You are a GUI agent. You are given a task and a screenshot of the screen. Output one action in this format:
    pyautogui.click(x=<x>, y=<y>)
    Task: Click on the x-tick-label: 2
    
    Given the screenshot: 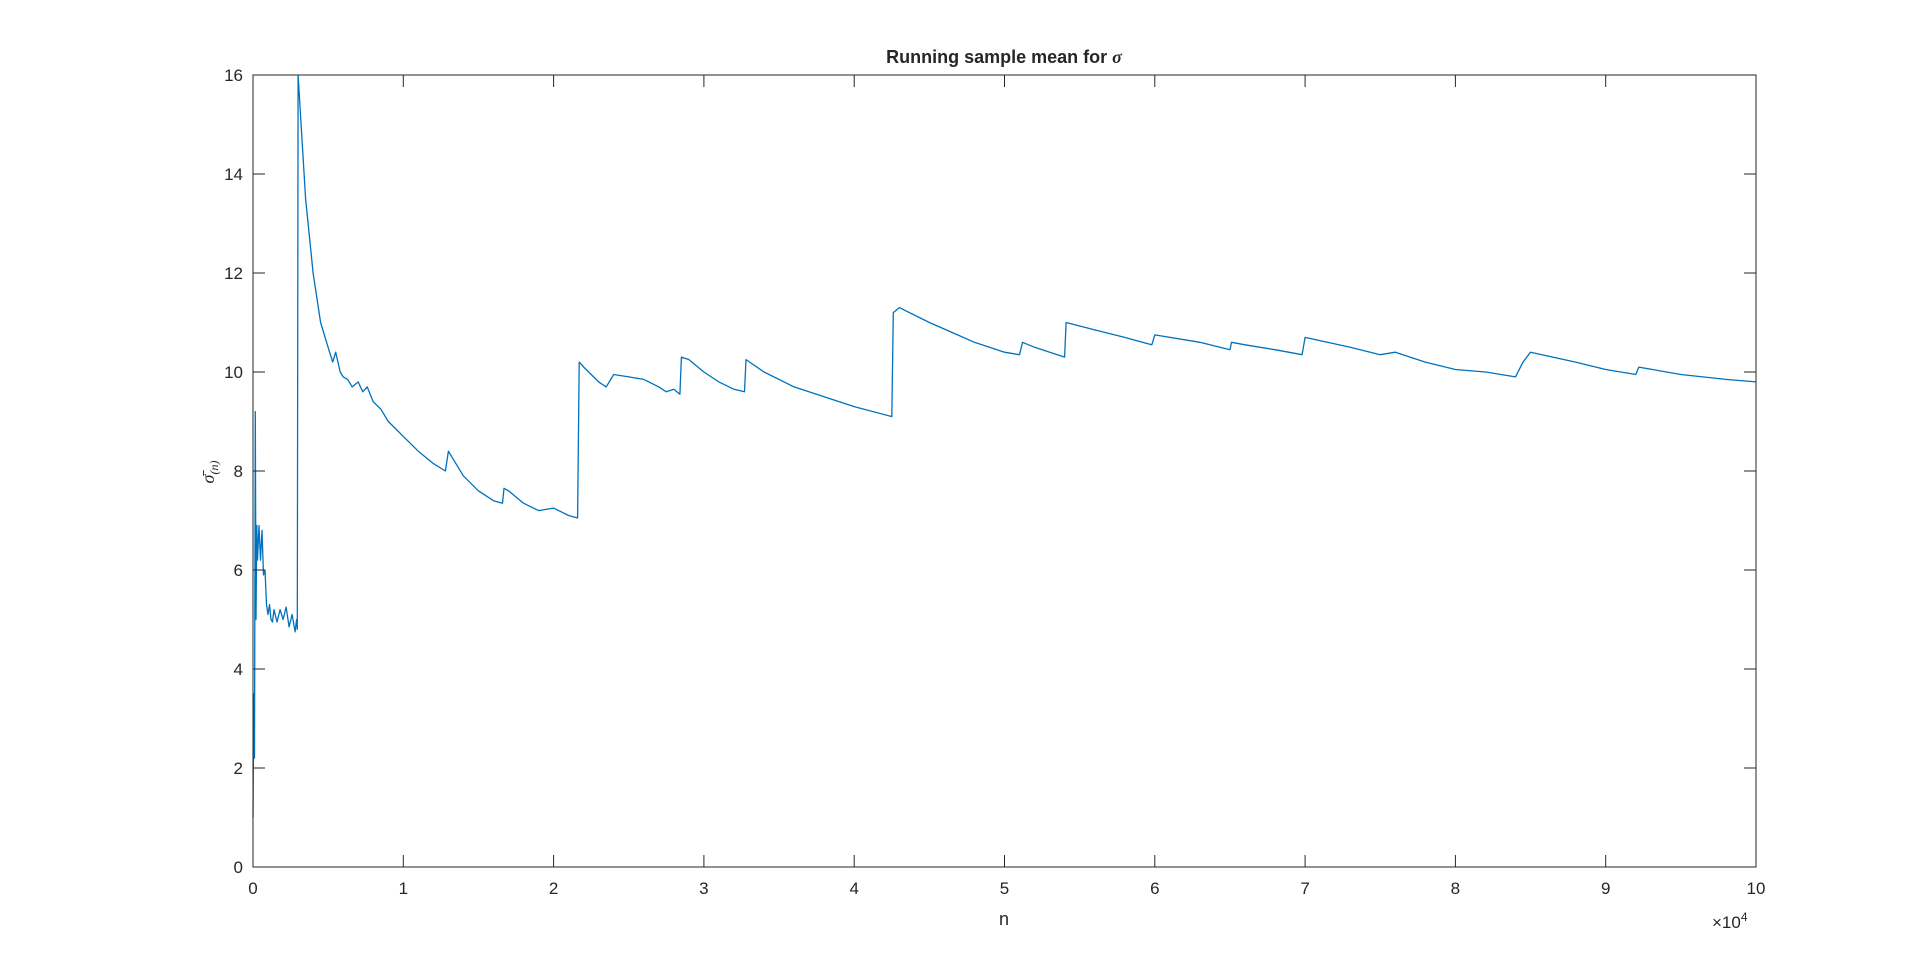 What is the action you would take?
    pyautogui.click(x=553, y=888)
    